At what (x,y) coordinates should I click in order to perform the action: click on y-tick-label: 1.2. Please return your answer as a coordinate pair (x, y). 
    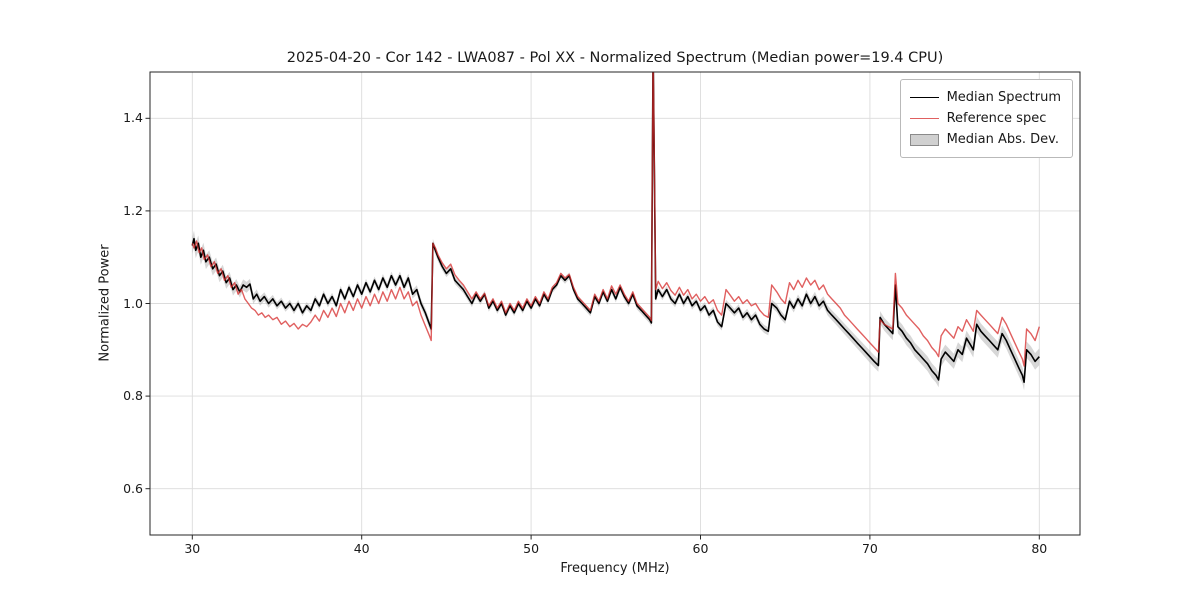
    Looking at the image, I should click on (133, 210).